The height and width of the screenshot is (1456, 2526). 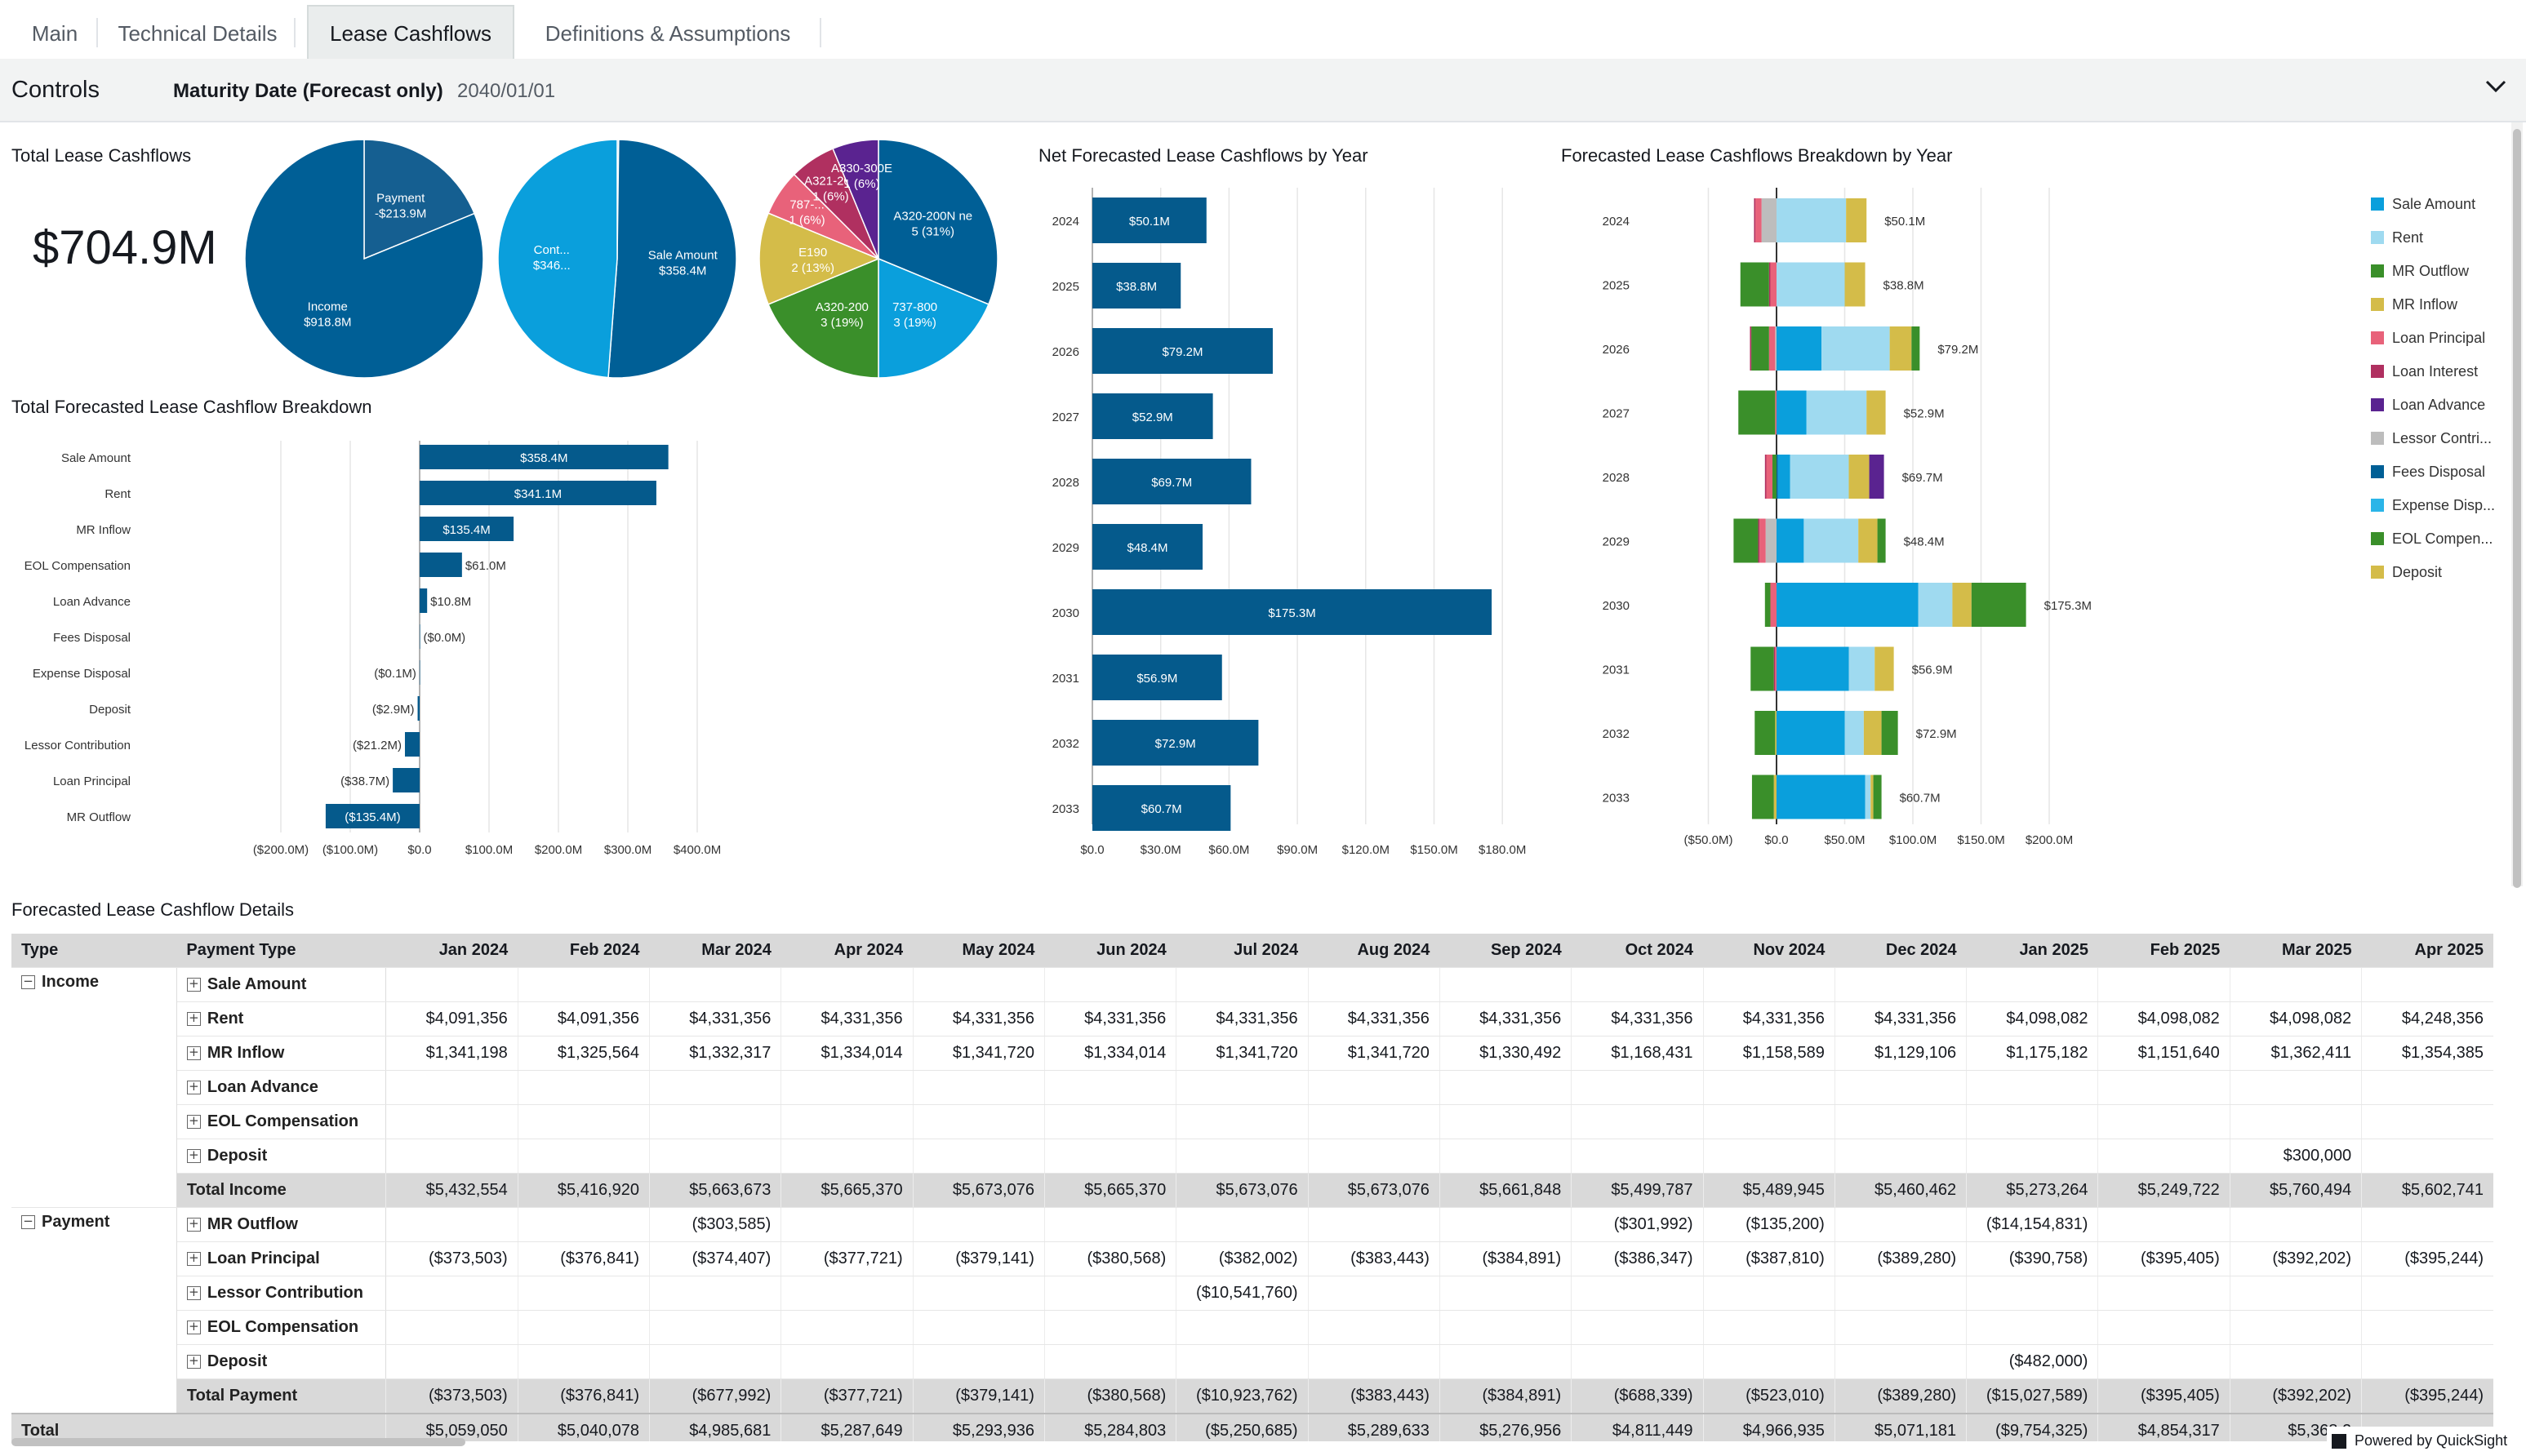 I want to click on horizontal-scrollbar, so click(x=1252, y=1442).